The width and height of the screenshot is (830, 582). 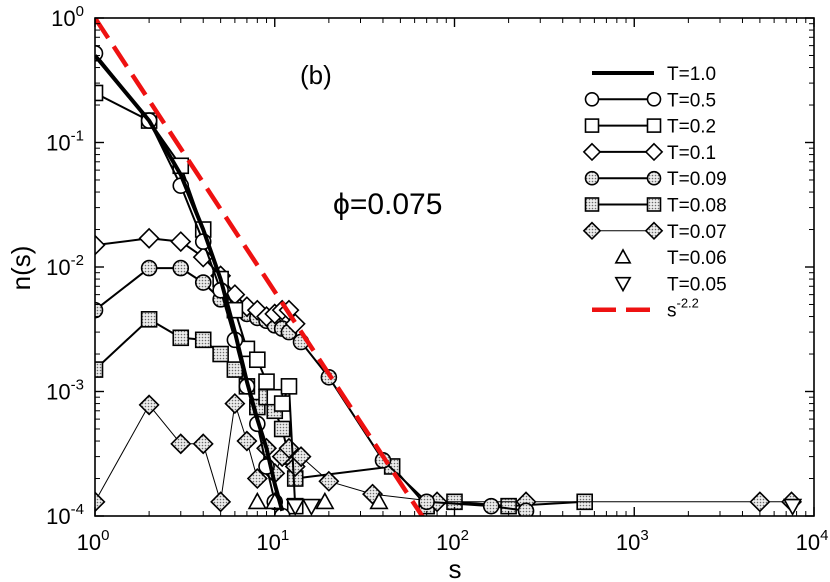 What do you see at coordinates (691, 100) in the screenshot?
I see `legend-label: T=0.5` at bounding box center [691, 100].